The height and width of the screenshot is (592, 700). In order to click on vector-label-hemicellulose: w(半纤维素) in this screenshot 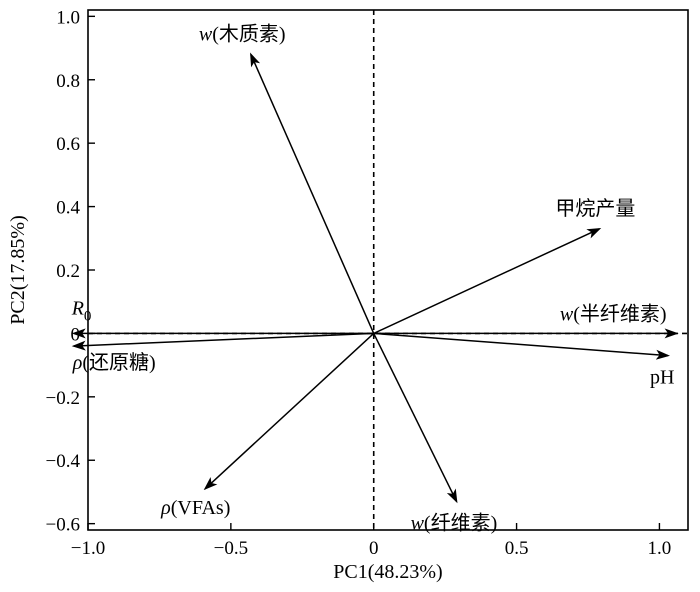, I will do `click(613, 313)`.